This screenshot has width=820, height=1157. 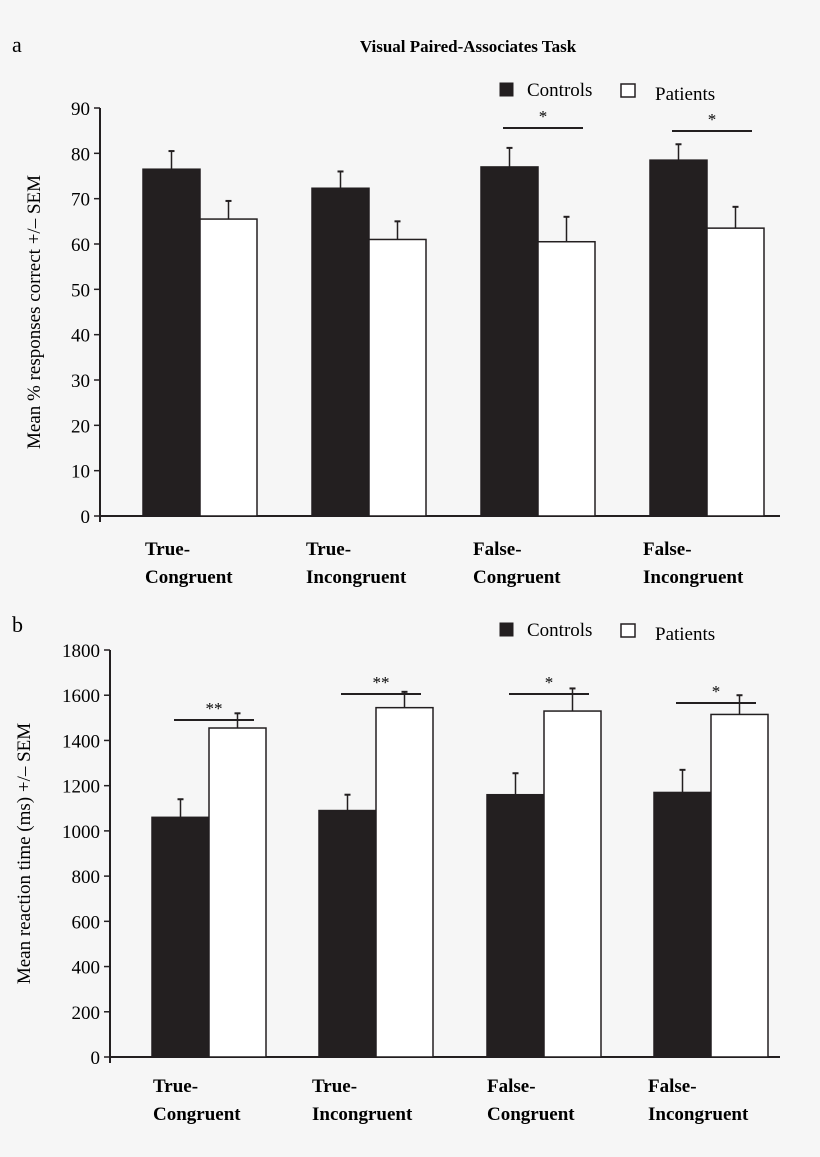 I want to click on y-tick-label: 1800, so click(x=81, y=651).